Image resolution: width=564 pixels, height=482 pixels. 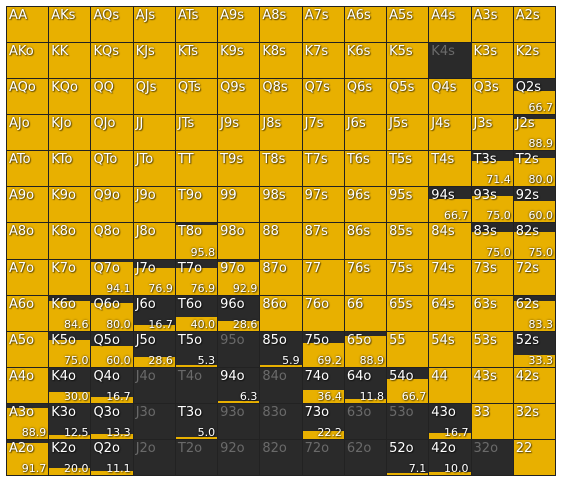 What do you see at coordinates (323, 241) in the screenshot?
I see `hand-cell: 87s` at bounding box center [323, 241].